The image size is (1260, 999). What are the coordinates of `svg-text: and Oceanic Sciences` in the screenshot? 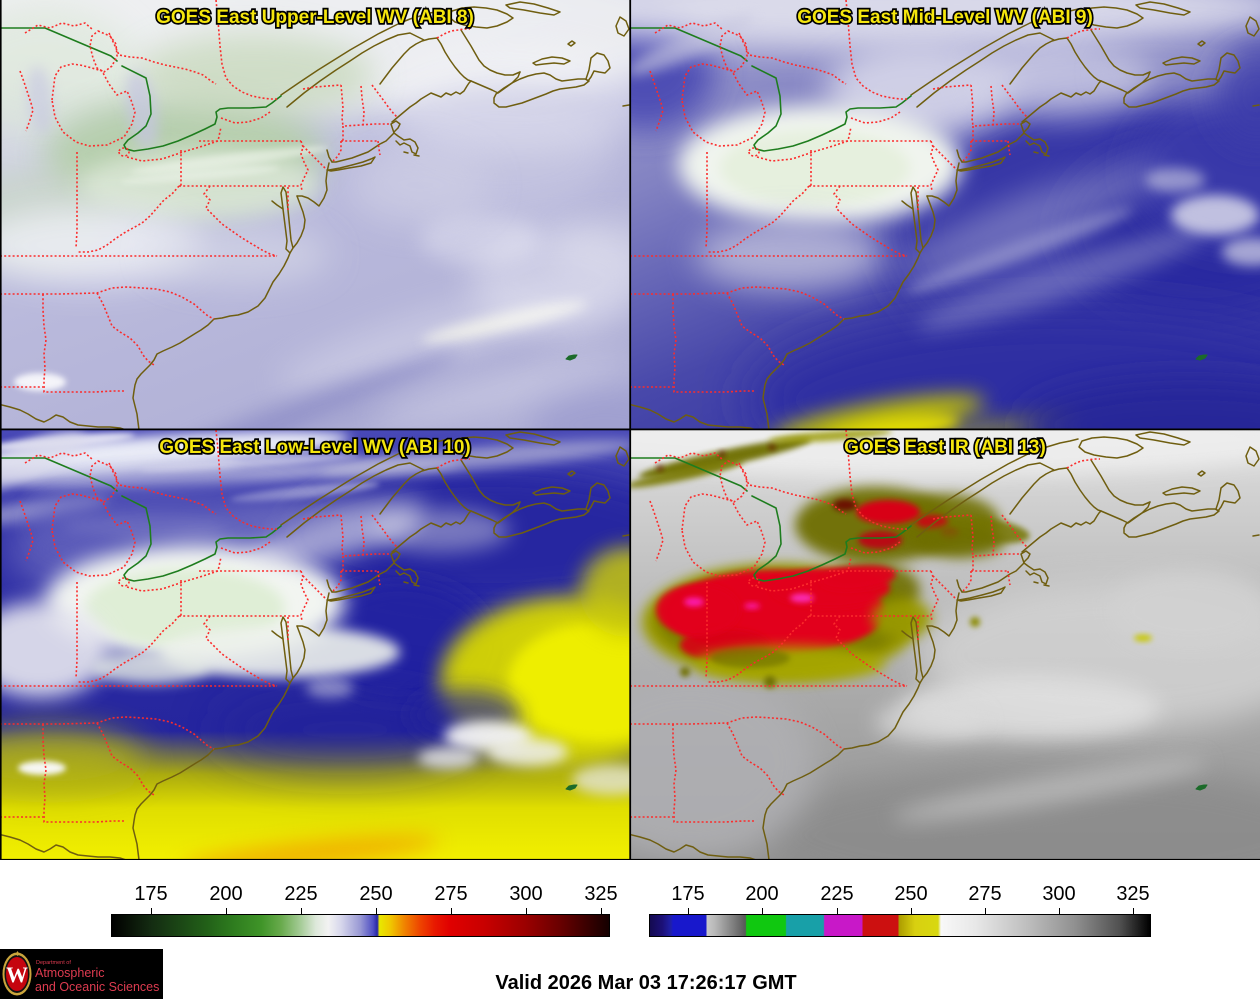 It's located at (97, 987).